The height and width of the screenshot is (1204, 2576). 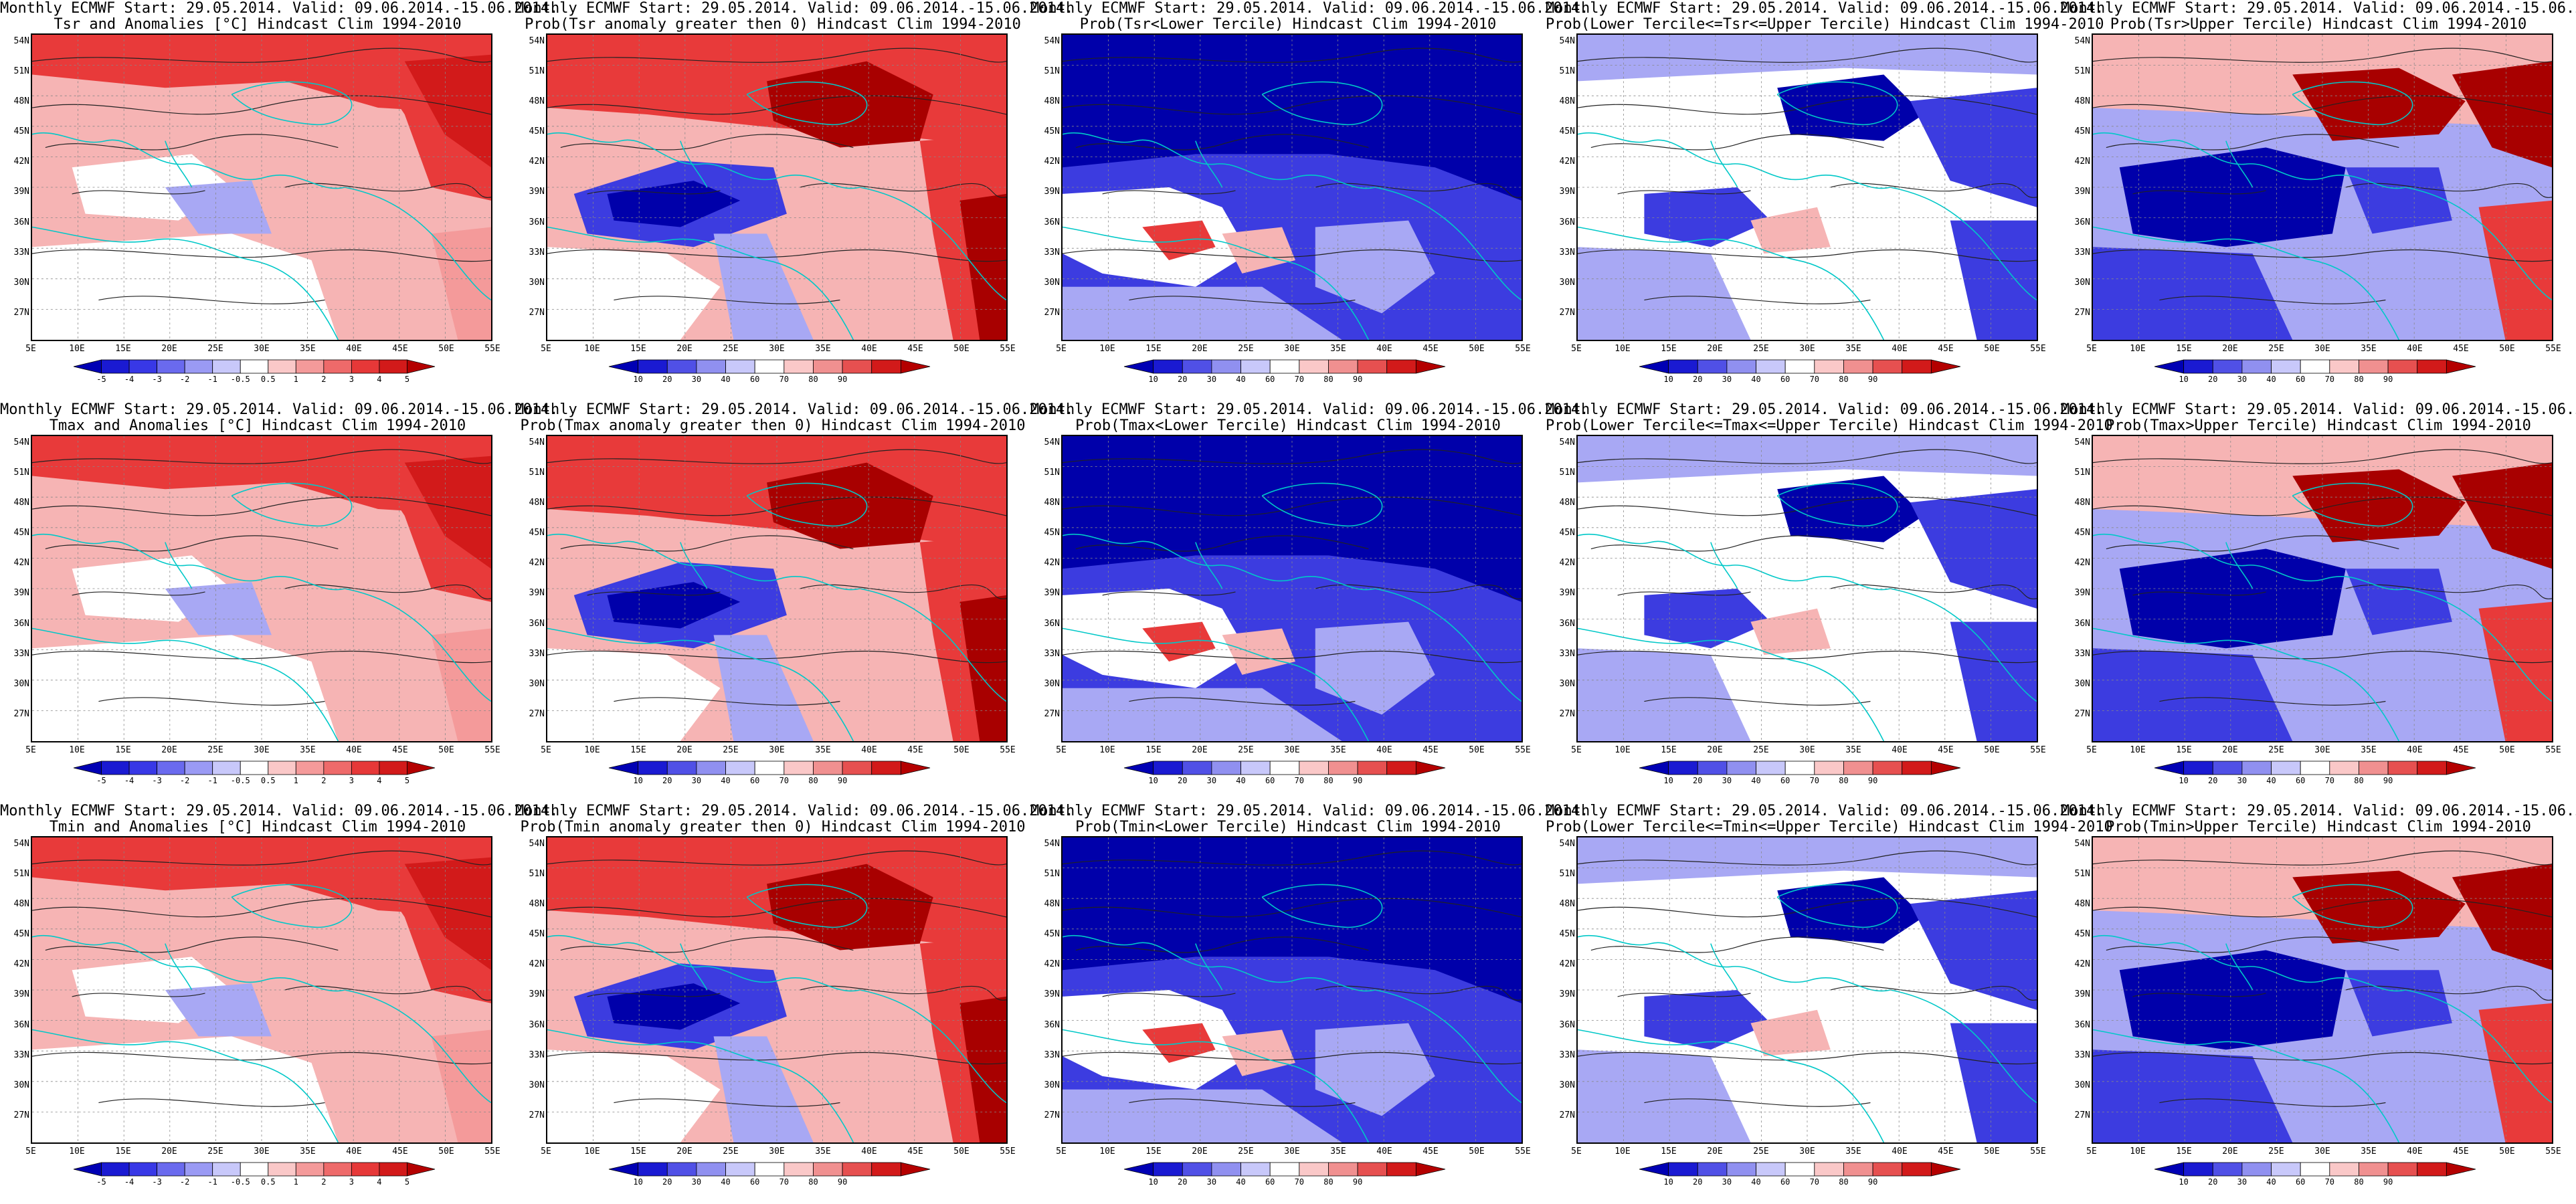 What do you see at coordinates (295, 780) in the screenshot?
I see `colorbar-tick-label: 1` at bounding box center [295, 780].